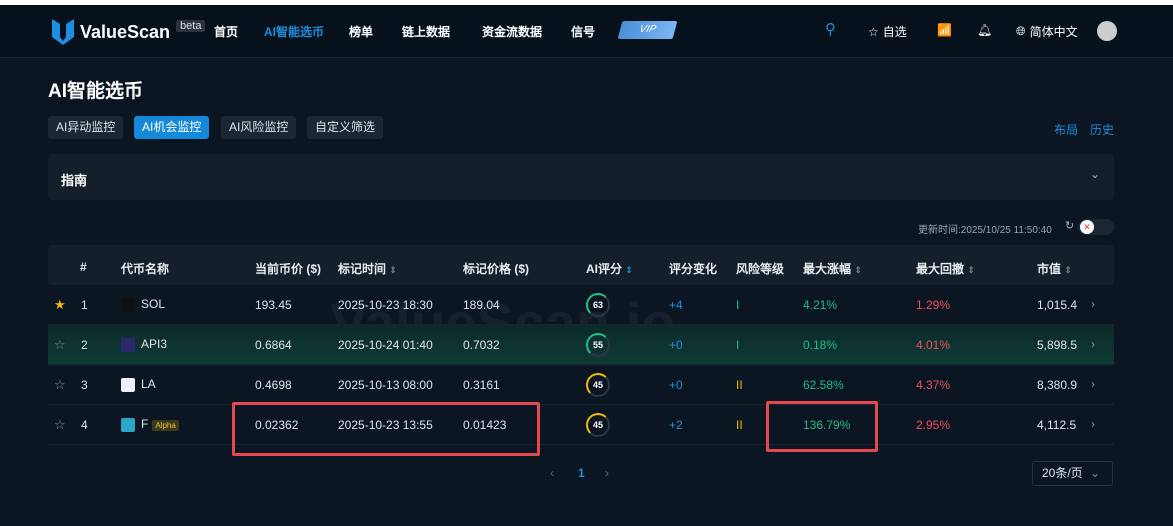  Describe the element at coordinates (385, 385) in the screenshot. I see `mark-time: 2025-10-13 08:00` at that location.